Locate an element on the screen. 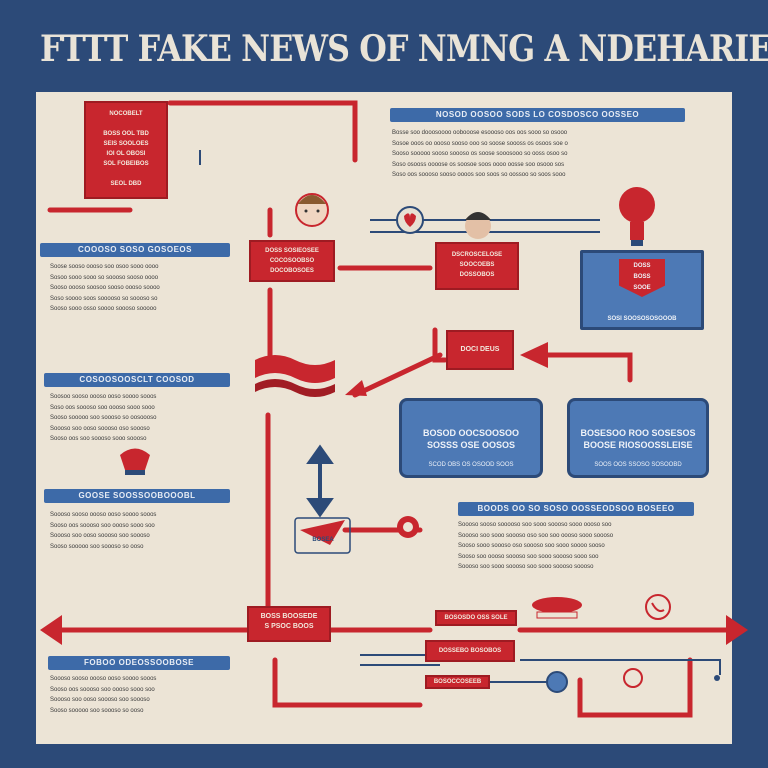  banner-left-3: GOOSE SOOSSOOBOOOBL is located at coordinates (137, 496).